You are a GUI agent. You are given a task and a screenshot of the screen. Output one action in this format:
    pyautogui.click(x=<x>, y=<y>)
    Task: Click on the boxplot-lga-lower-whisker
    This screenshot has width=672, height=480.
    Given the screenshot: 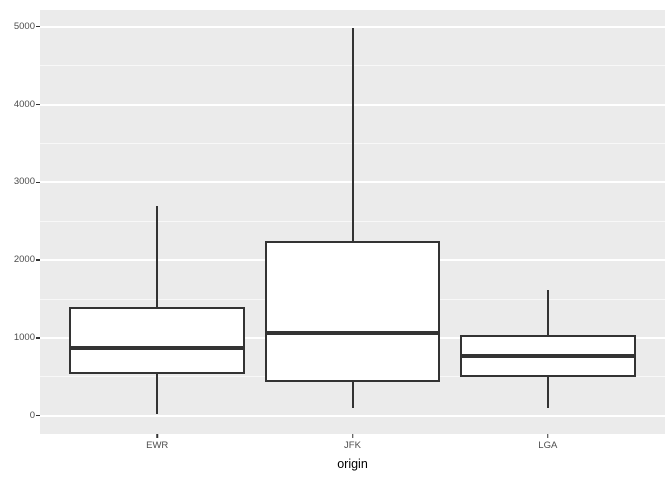 What is the action you would take?
    pyautogui.click(x=547, y=392)
    